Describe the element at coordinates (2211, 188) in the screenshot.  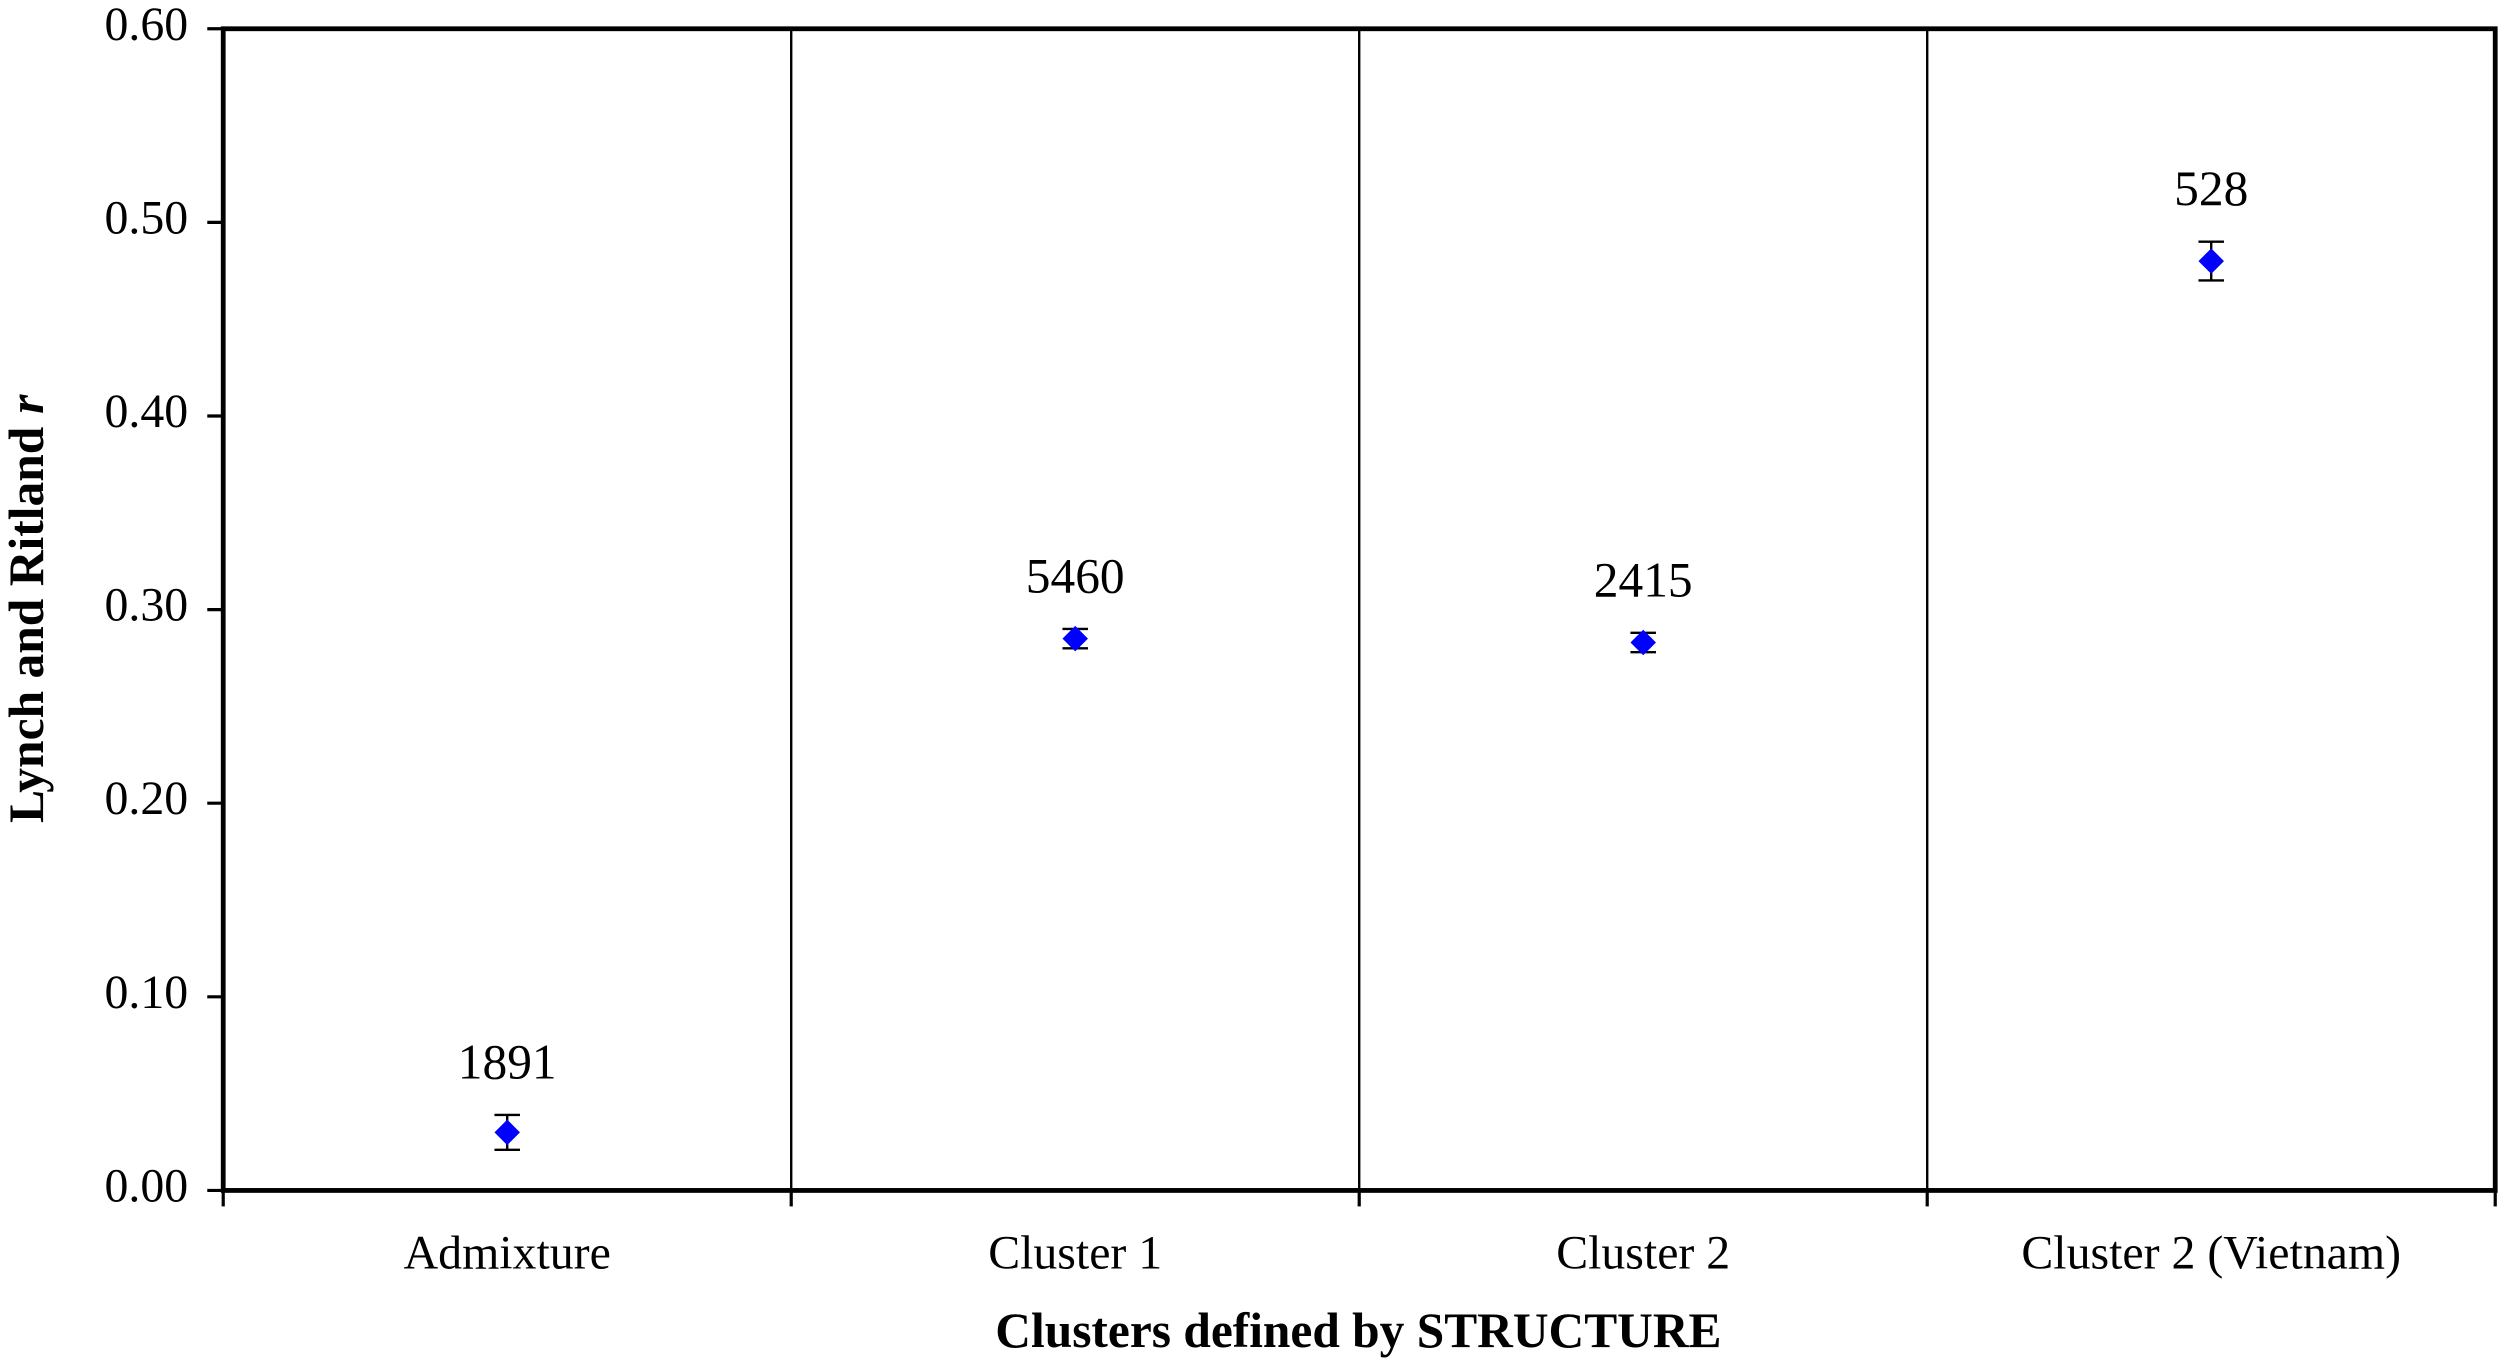
I see `sample-size-label: 528` at that location.